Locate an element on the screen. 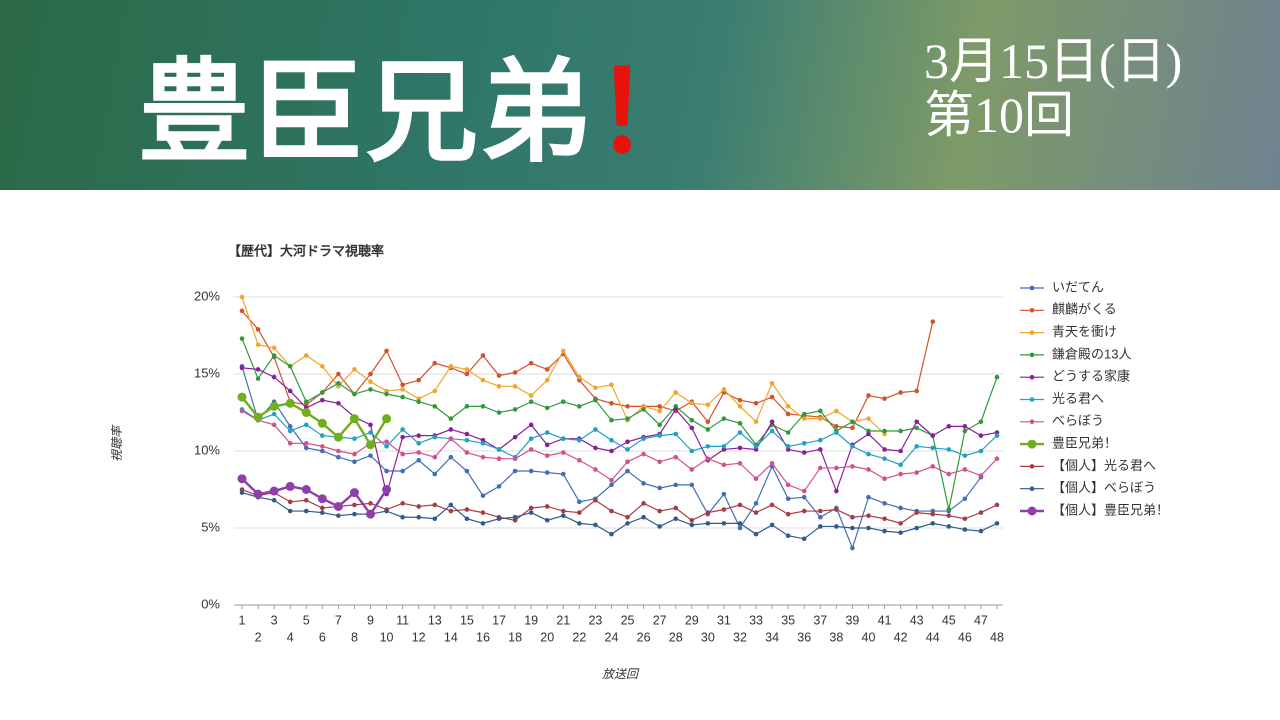  legend-label: 【個人】光る君へ is located at coordinates (1104, 465).